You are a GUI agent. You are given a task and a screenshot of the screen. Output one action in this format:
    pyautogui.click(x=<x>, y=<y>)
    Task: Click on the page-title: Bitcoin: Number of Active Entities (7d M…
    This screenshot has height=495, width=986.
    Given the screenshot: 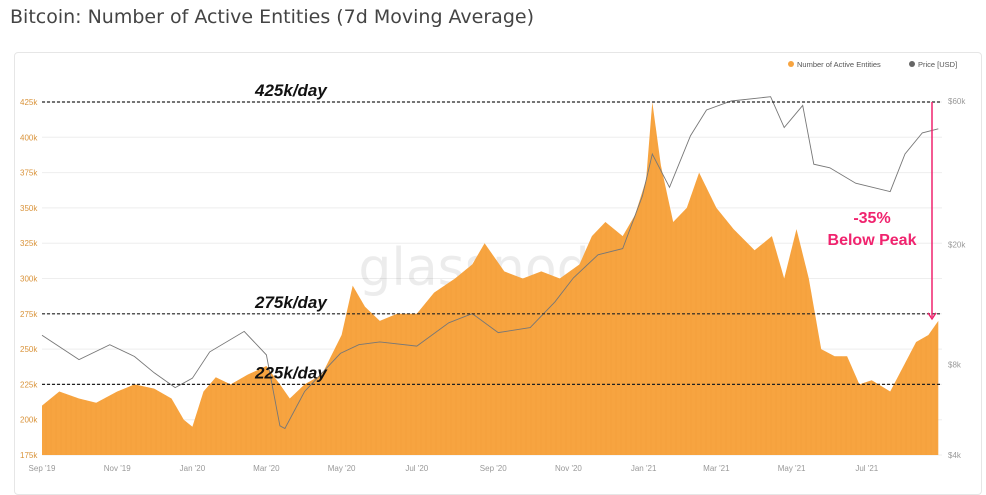 What is the action you would take?
    pyautogui.click(x=272, y=17)
    